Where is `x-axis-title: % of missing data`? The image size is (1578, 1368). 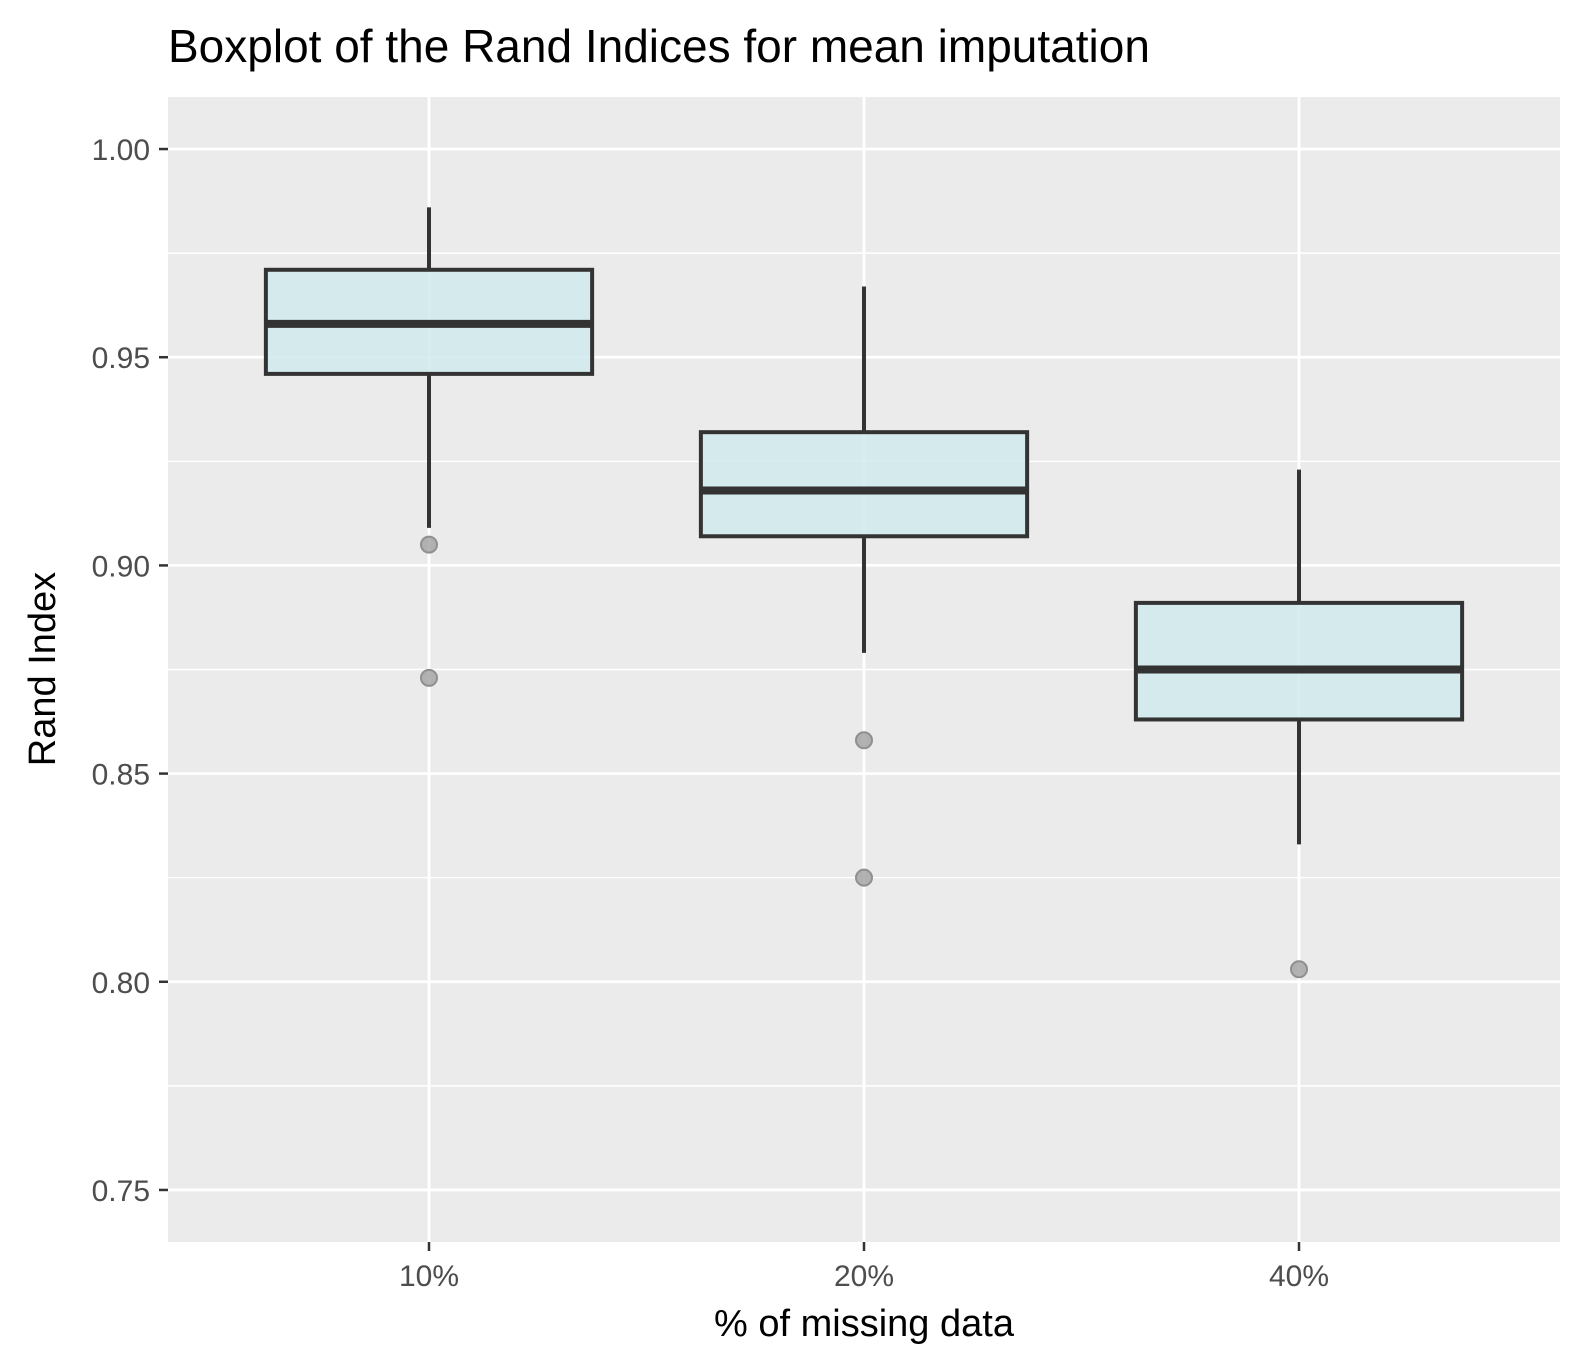
x-axis-title: % of missing data is located at coordinates (864, 1324).